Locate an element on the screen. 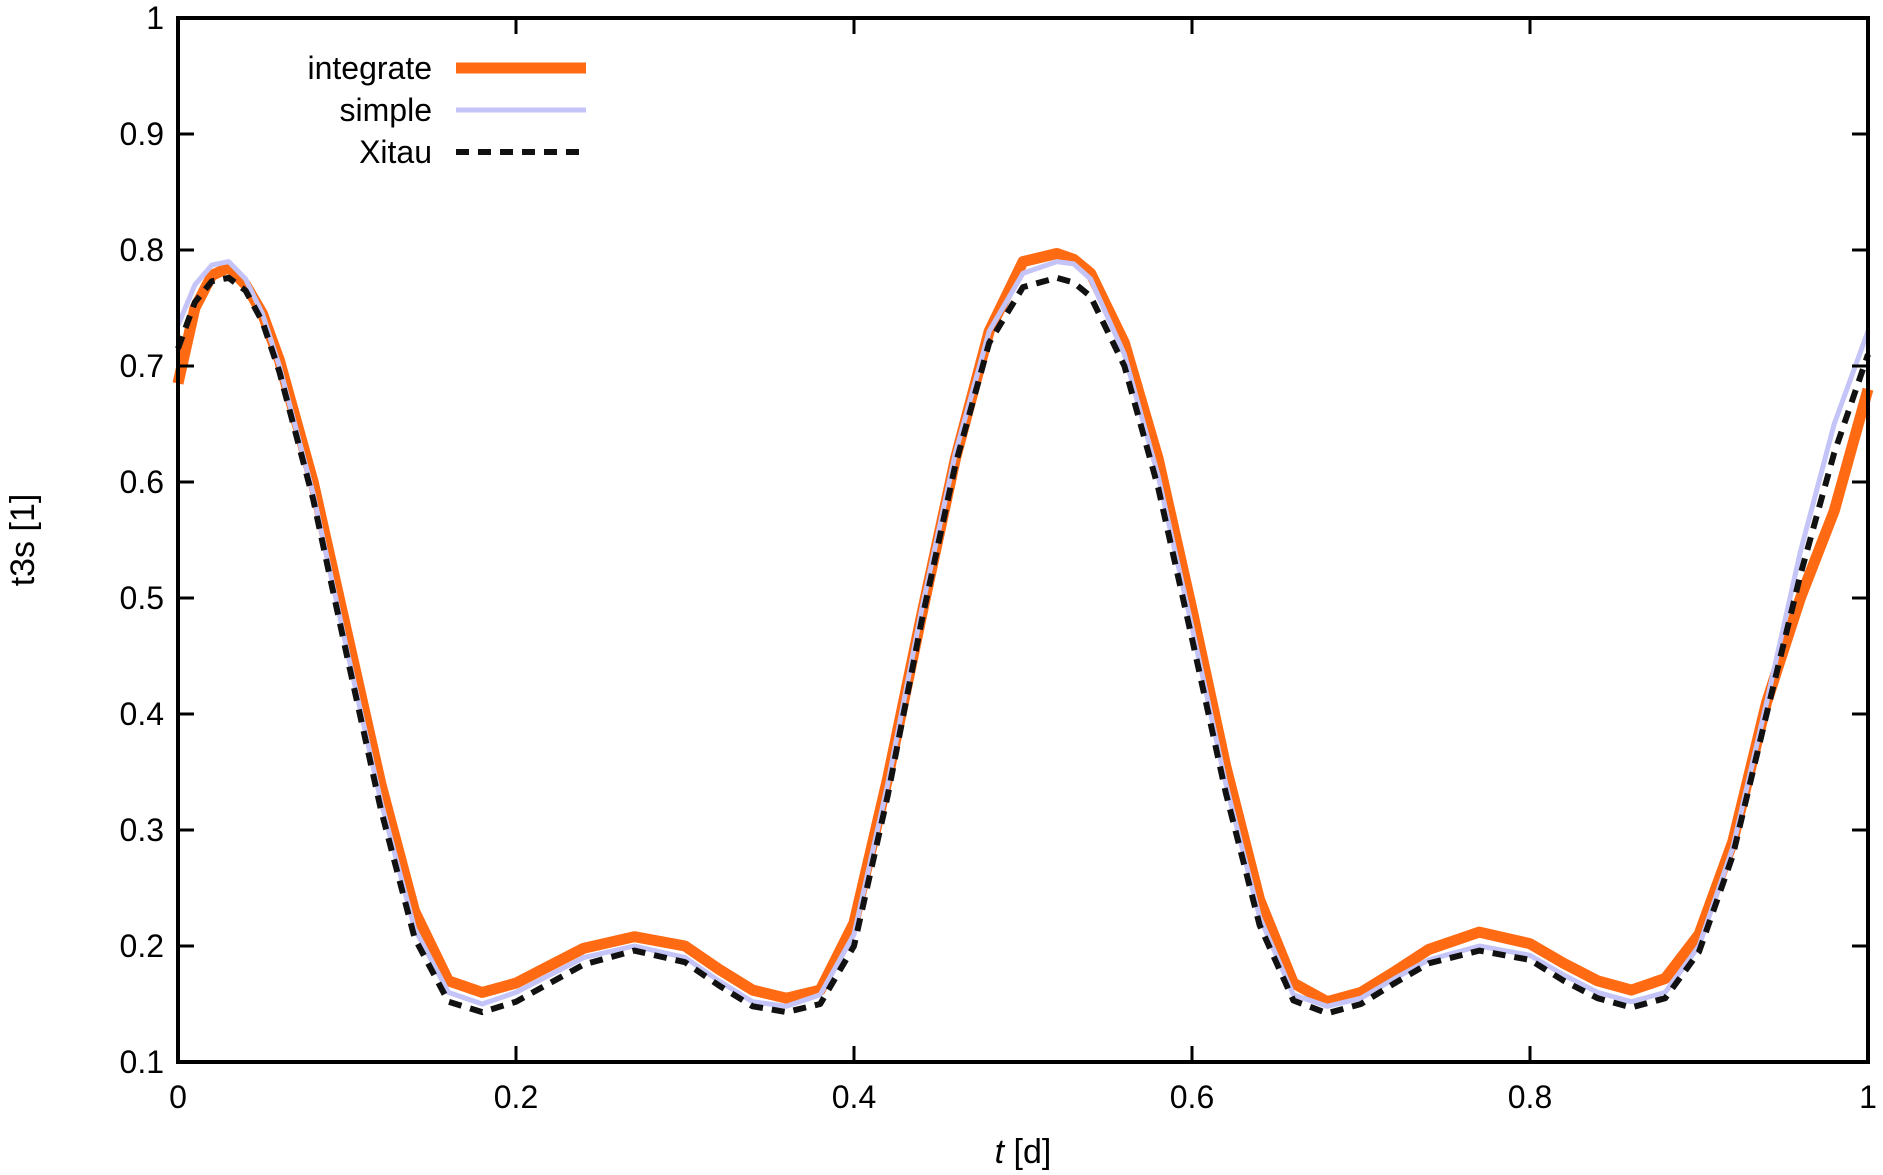  legend-label-integrate: integrate is located at coordinates (369, 68).